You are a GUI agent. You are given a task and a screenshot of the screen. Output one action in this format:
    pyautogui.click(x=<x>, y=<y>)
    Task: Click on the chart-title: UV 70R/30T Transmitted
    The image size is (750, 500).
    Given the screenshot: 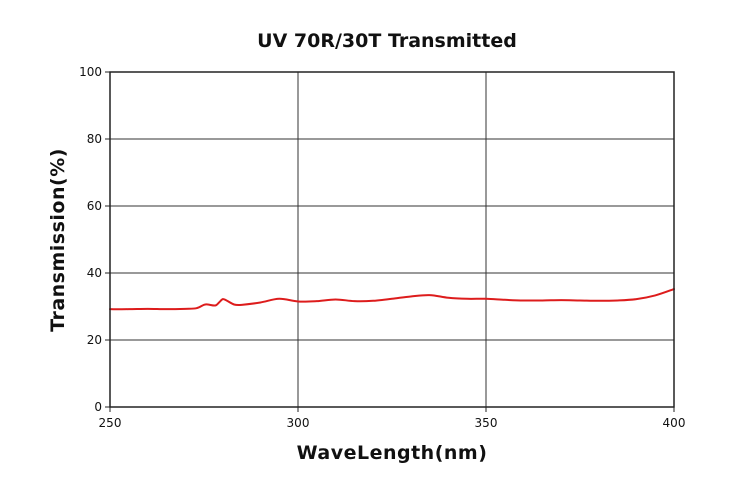 What is the action you would take?
    pyautogui.click(x=387, y=41)
    